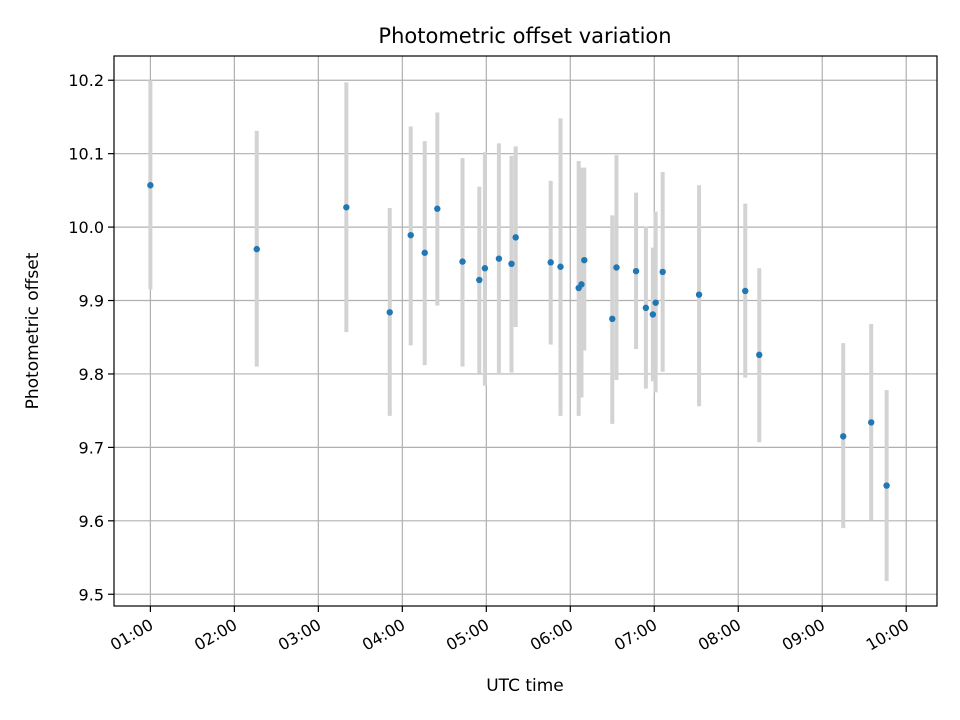  What do you see at coordinates (719, 635) in the screenshot?
I see `x-tick-label: 08:00` at bounding box center [719, 635].